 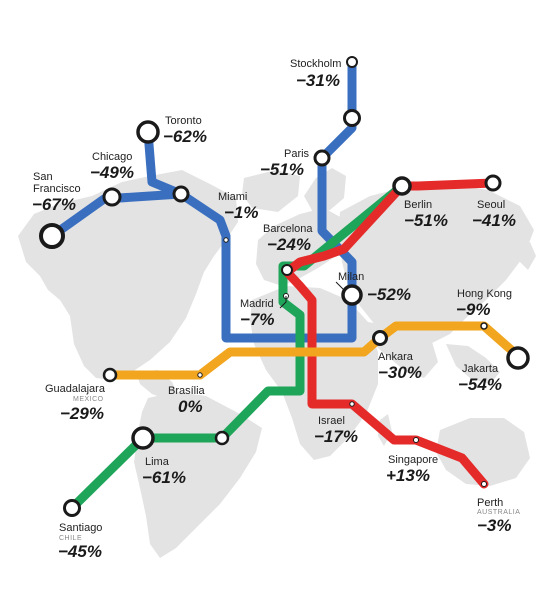 I want to click on station-santiago, so click(x=72, y=508).